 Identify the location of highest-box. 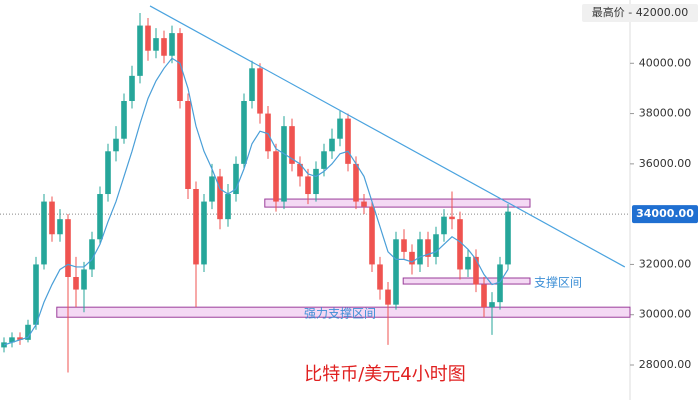
(640, 12).